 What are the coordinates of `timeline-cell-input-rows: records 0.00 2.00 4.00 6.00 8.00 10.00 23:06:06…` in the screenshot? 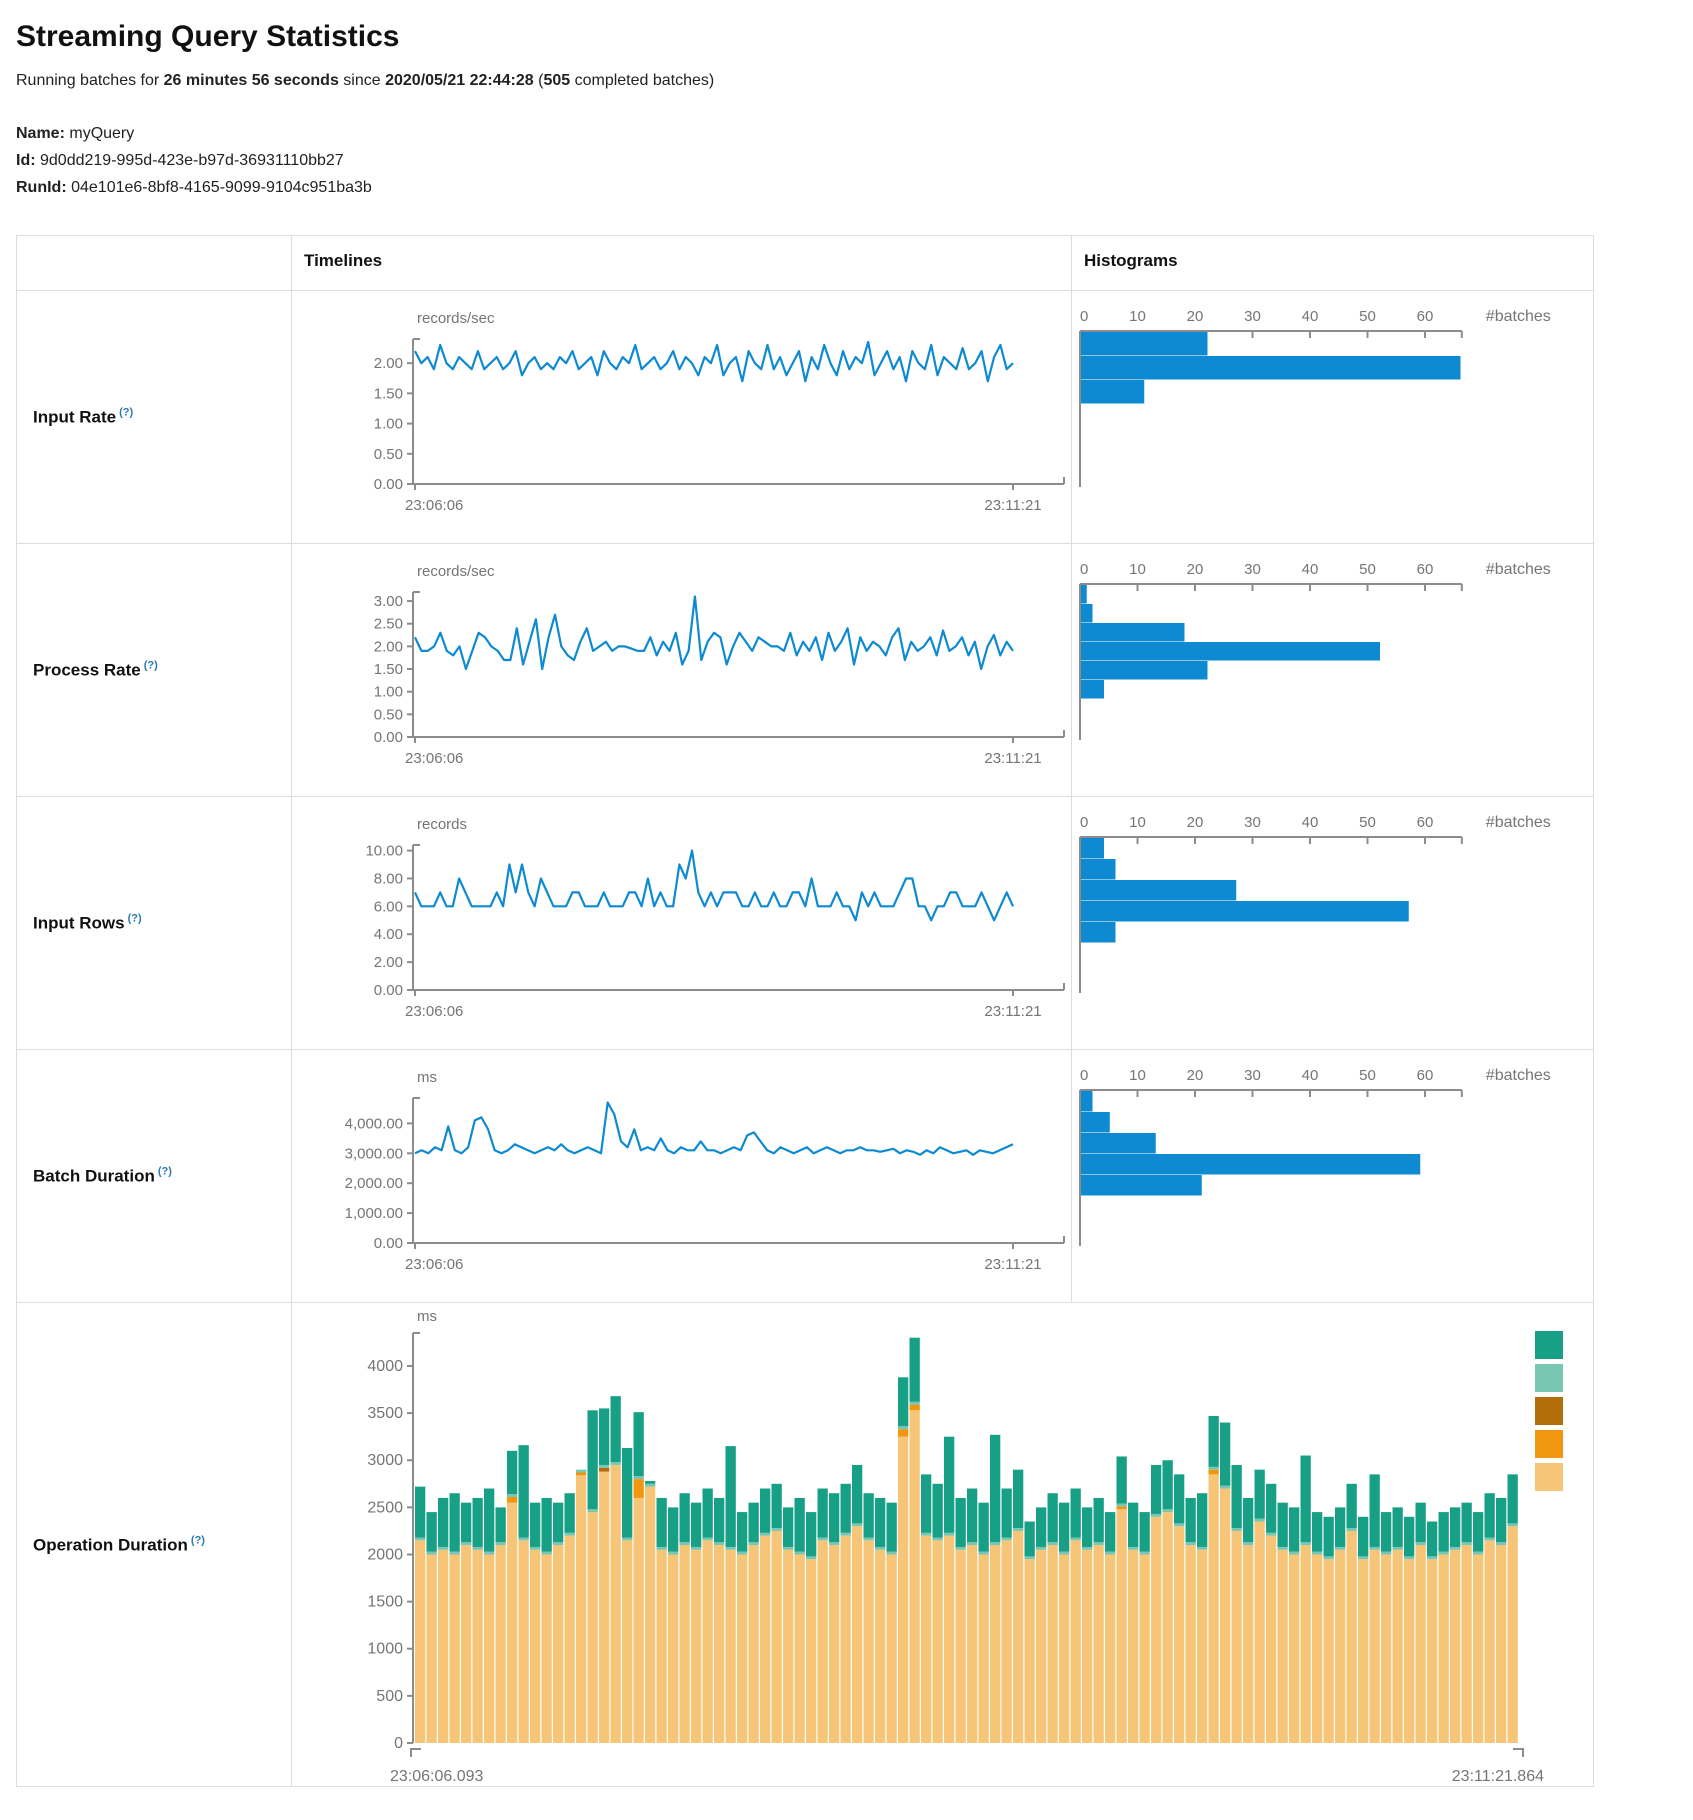 It's located at (681, 922).